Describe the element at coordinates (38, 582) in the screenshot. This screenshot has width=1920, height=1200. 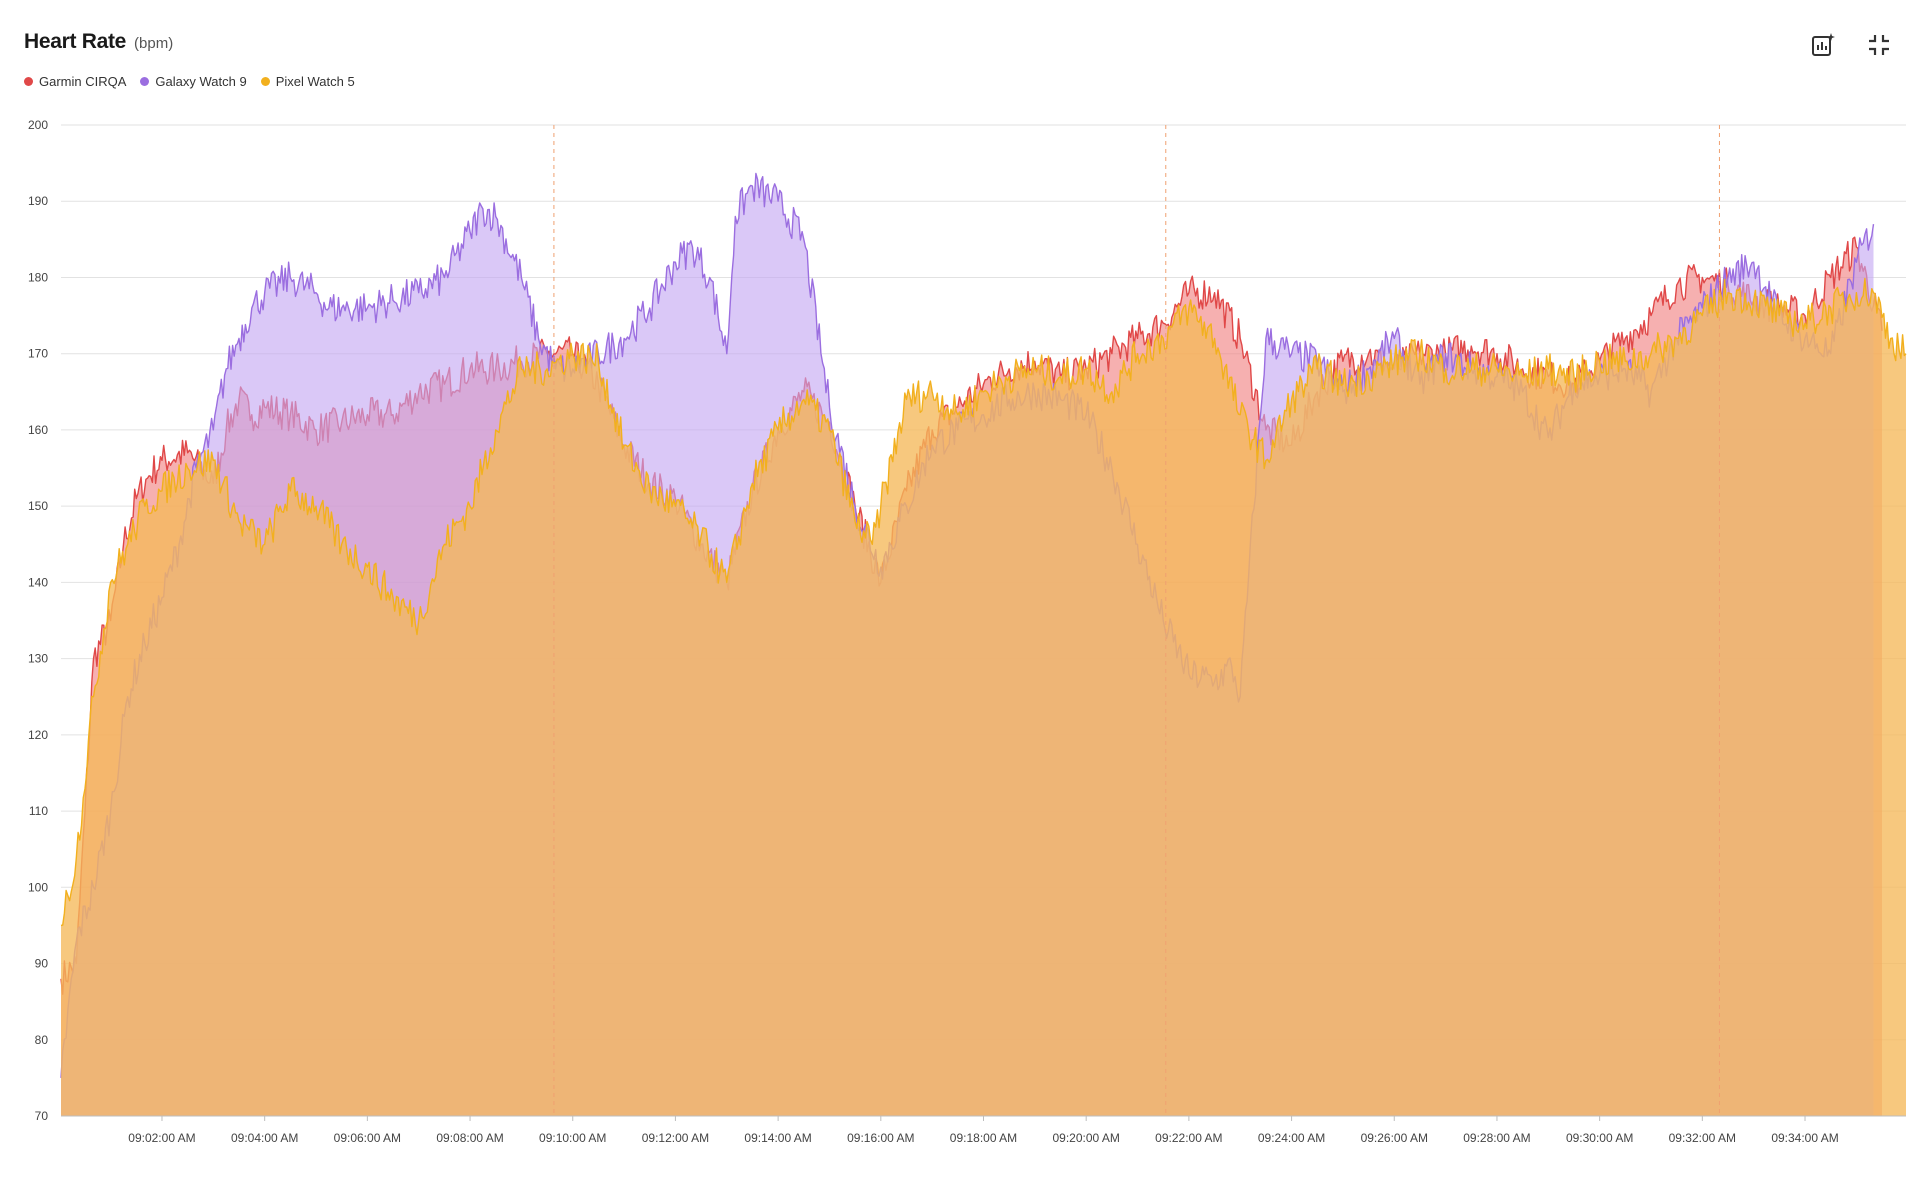
I see `y-tick-label: 140` at that location.